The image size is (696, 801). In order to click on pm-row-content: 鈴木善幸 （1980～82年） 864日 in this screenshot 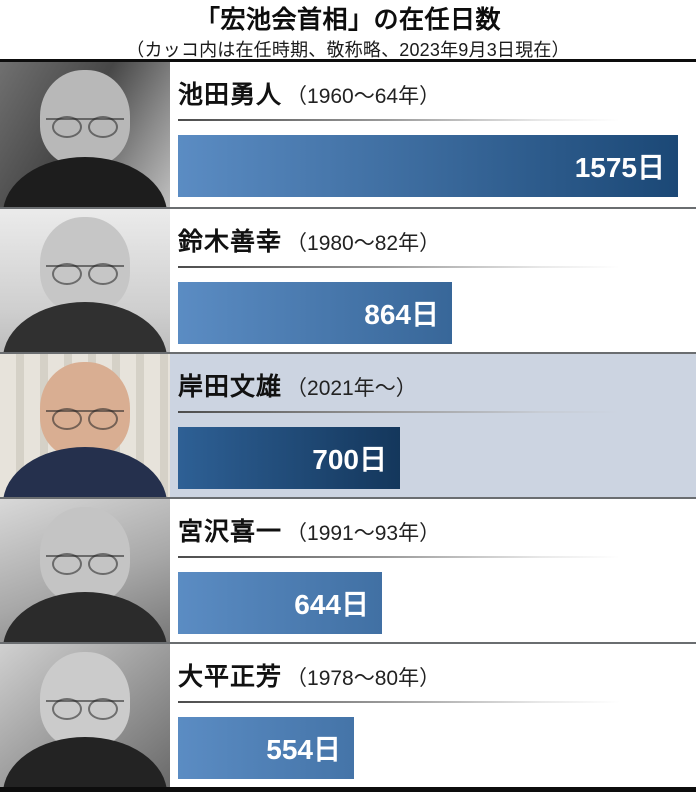, I will do `click(433, 280)`.